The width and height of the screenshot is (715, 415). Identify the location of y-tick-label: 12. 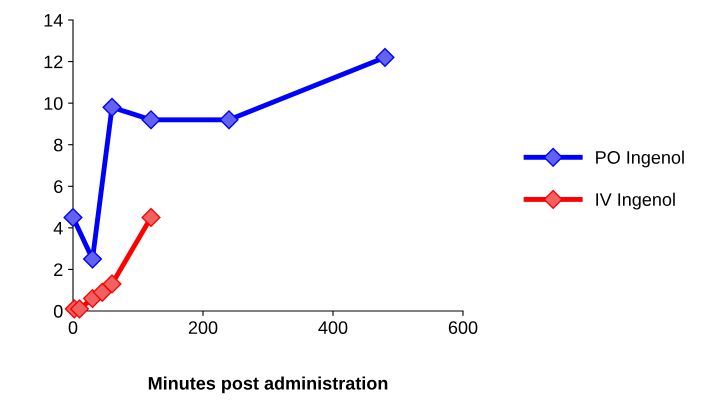
(53, 62).